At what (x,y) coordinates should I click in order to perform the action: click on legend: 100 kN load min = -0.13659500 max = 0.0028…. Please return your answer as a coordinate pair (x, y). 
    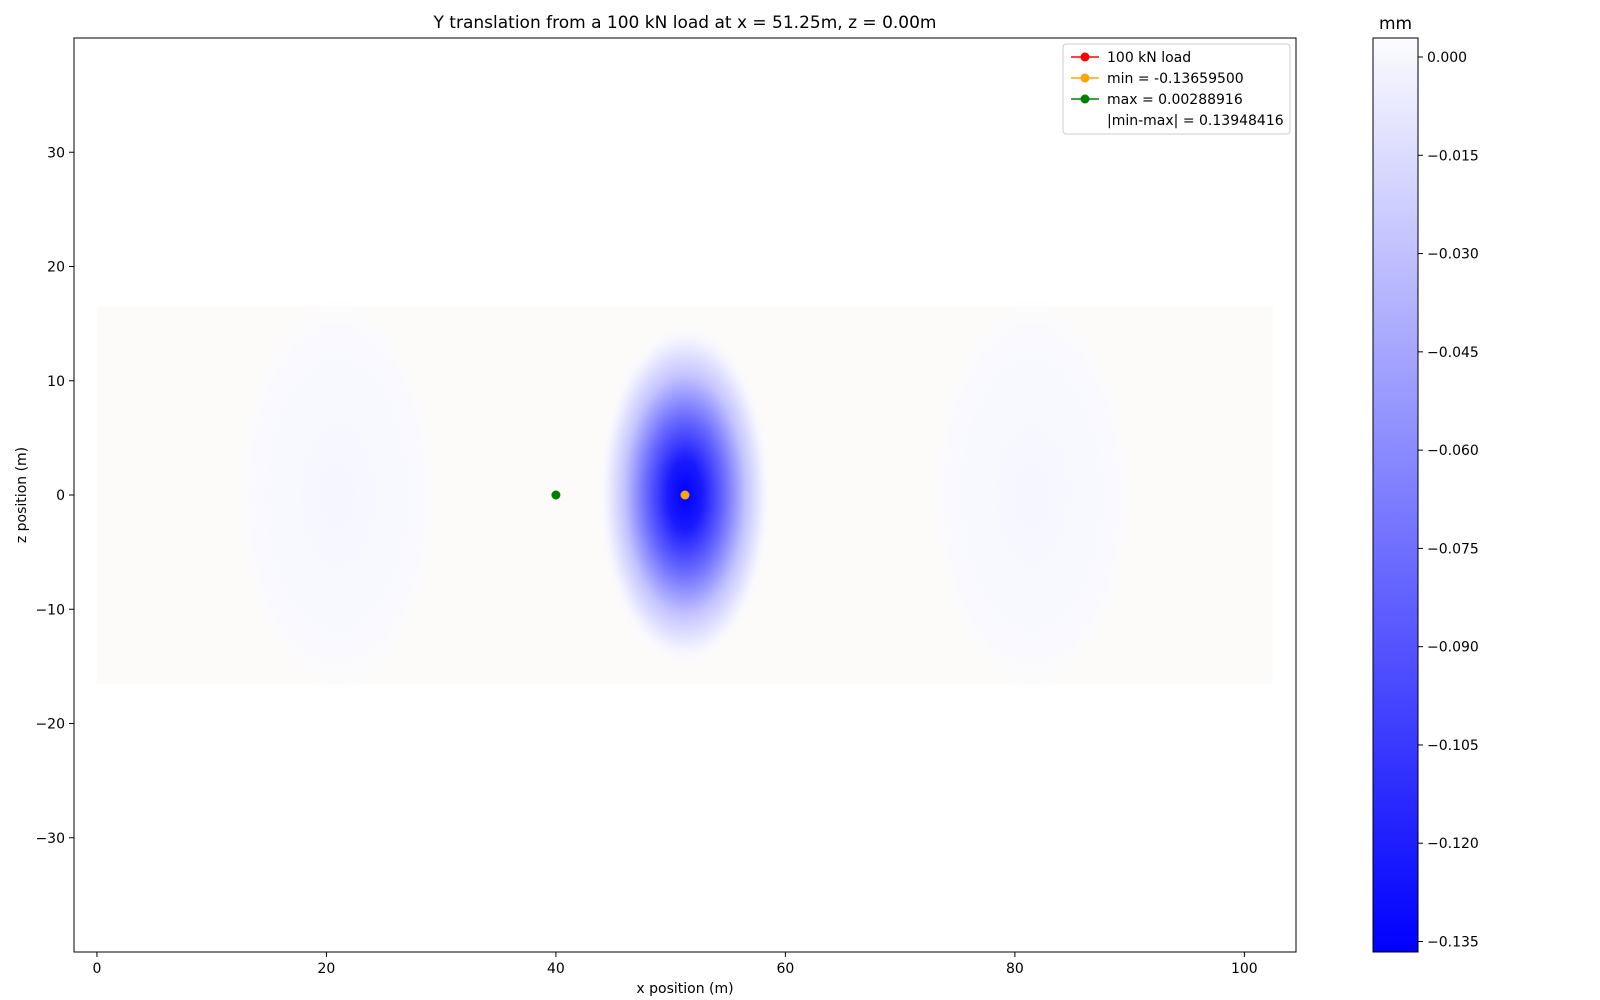
    Looking at the image, I should click on (1176, 89).